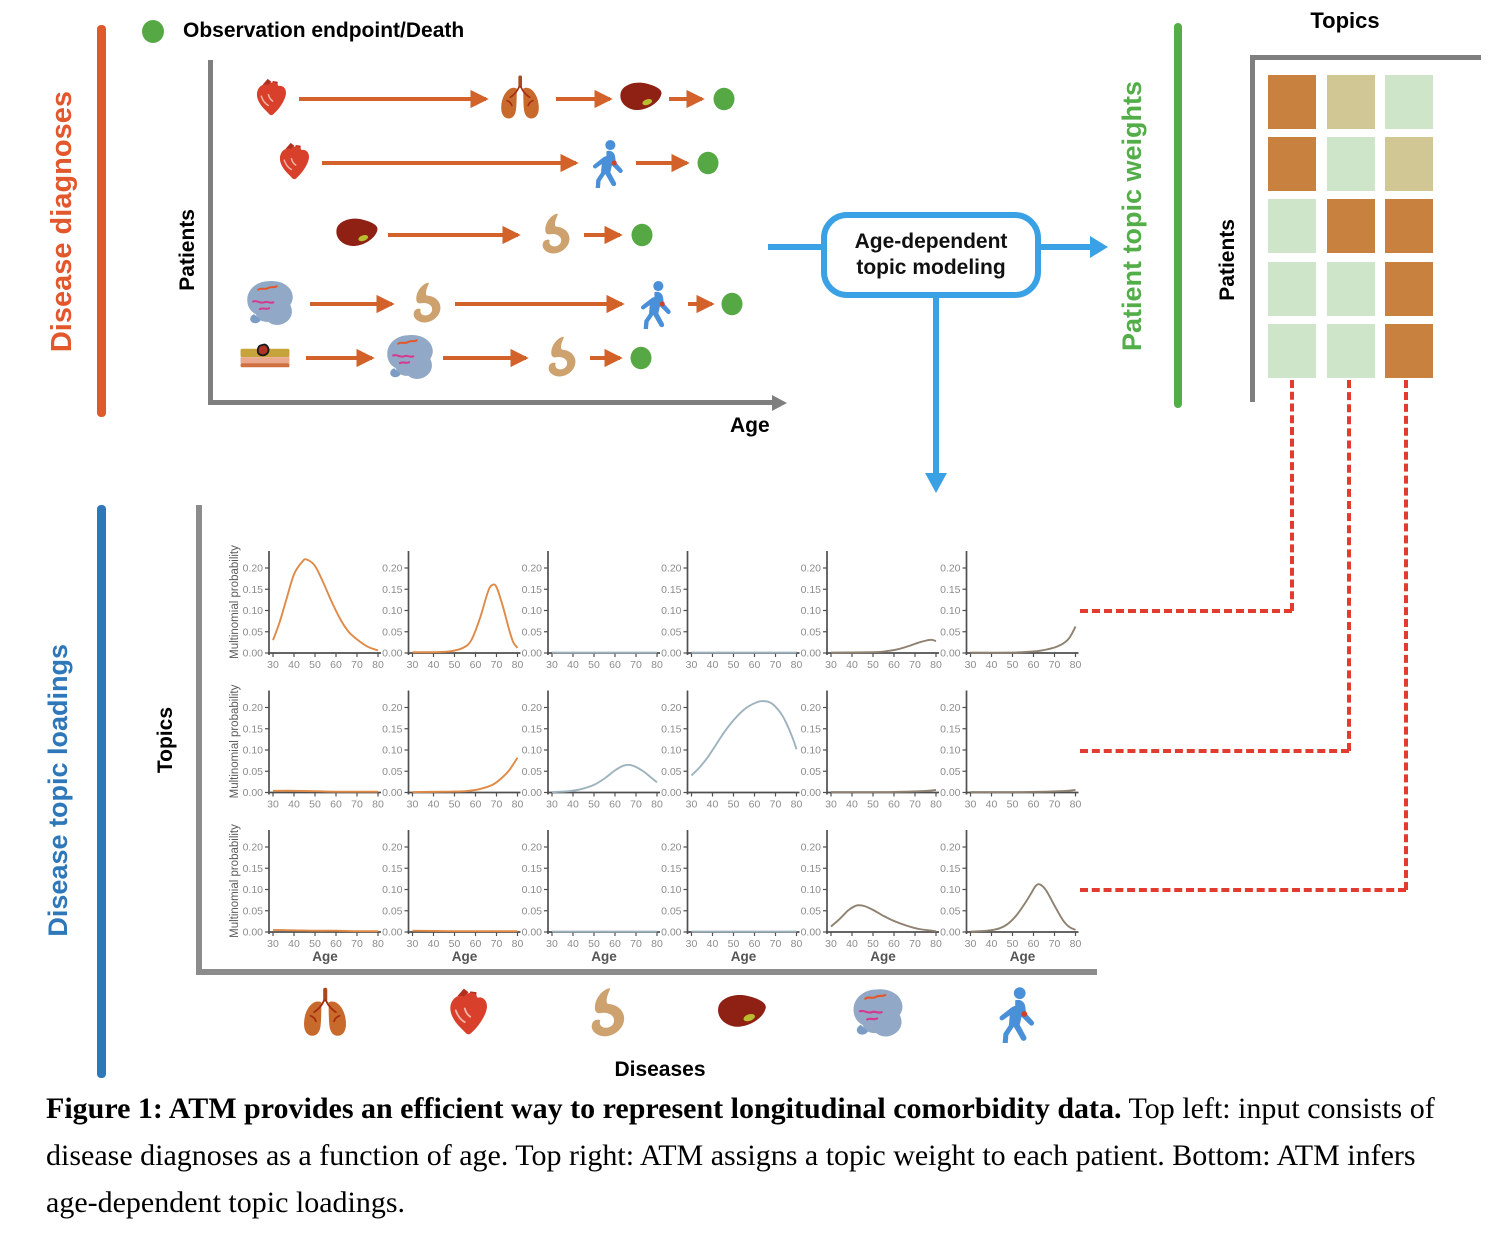 The width and height of the screenshot is (1488, 1254). Describe the element at coordinates (265, 356) in the screenshot. I see `skin-icon` at that location.